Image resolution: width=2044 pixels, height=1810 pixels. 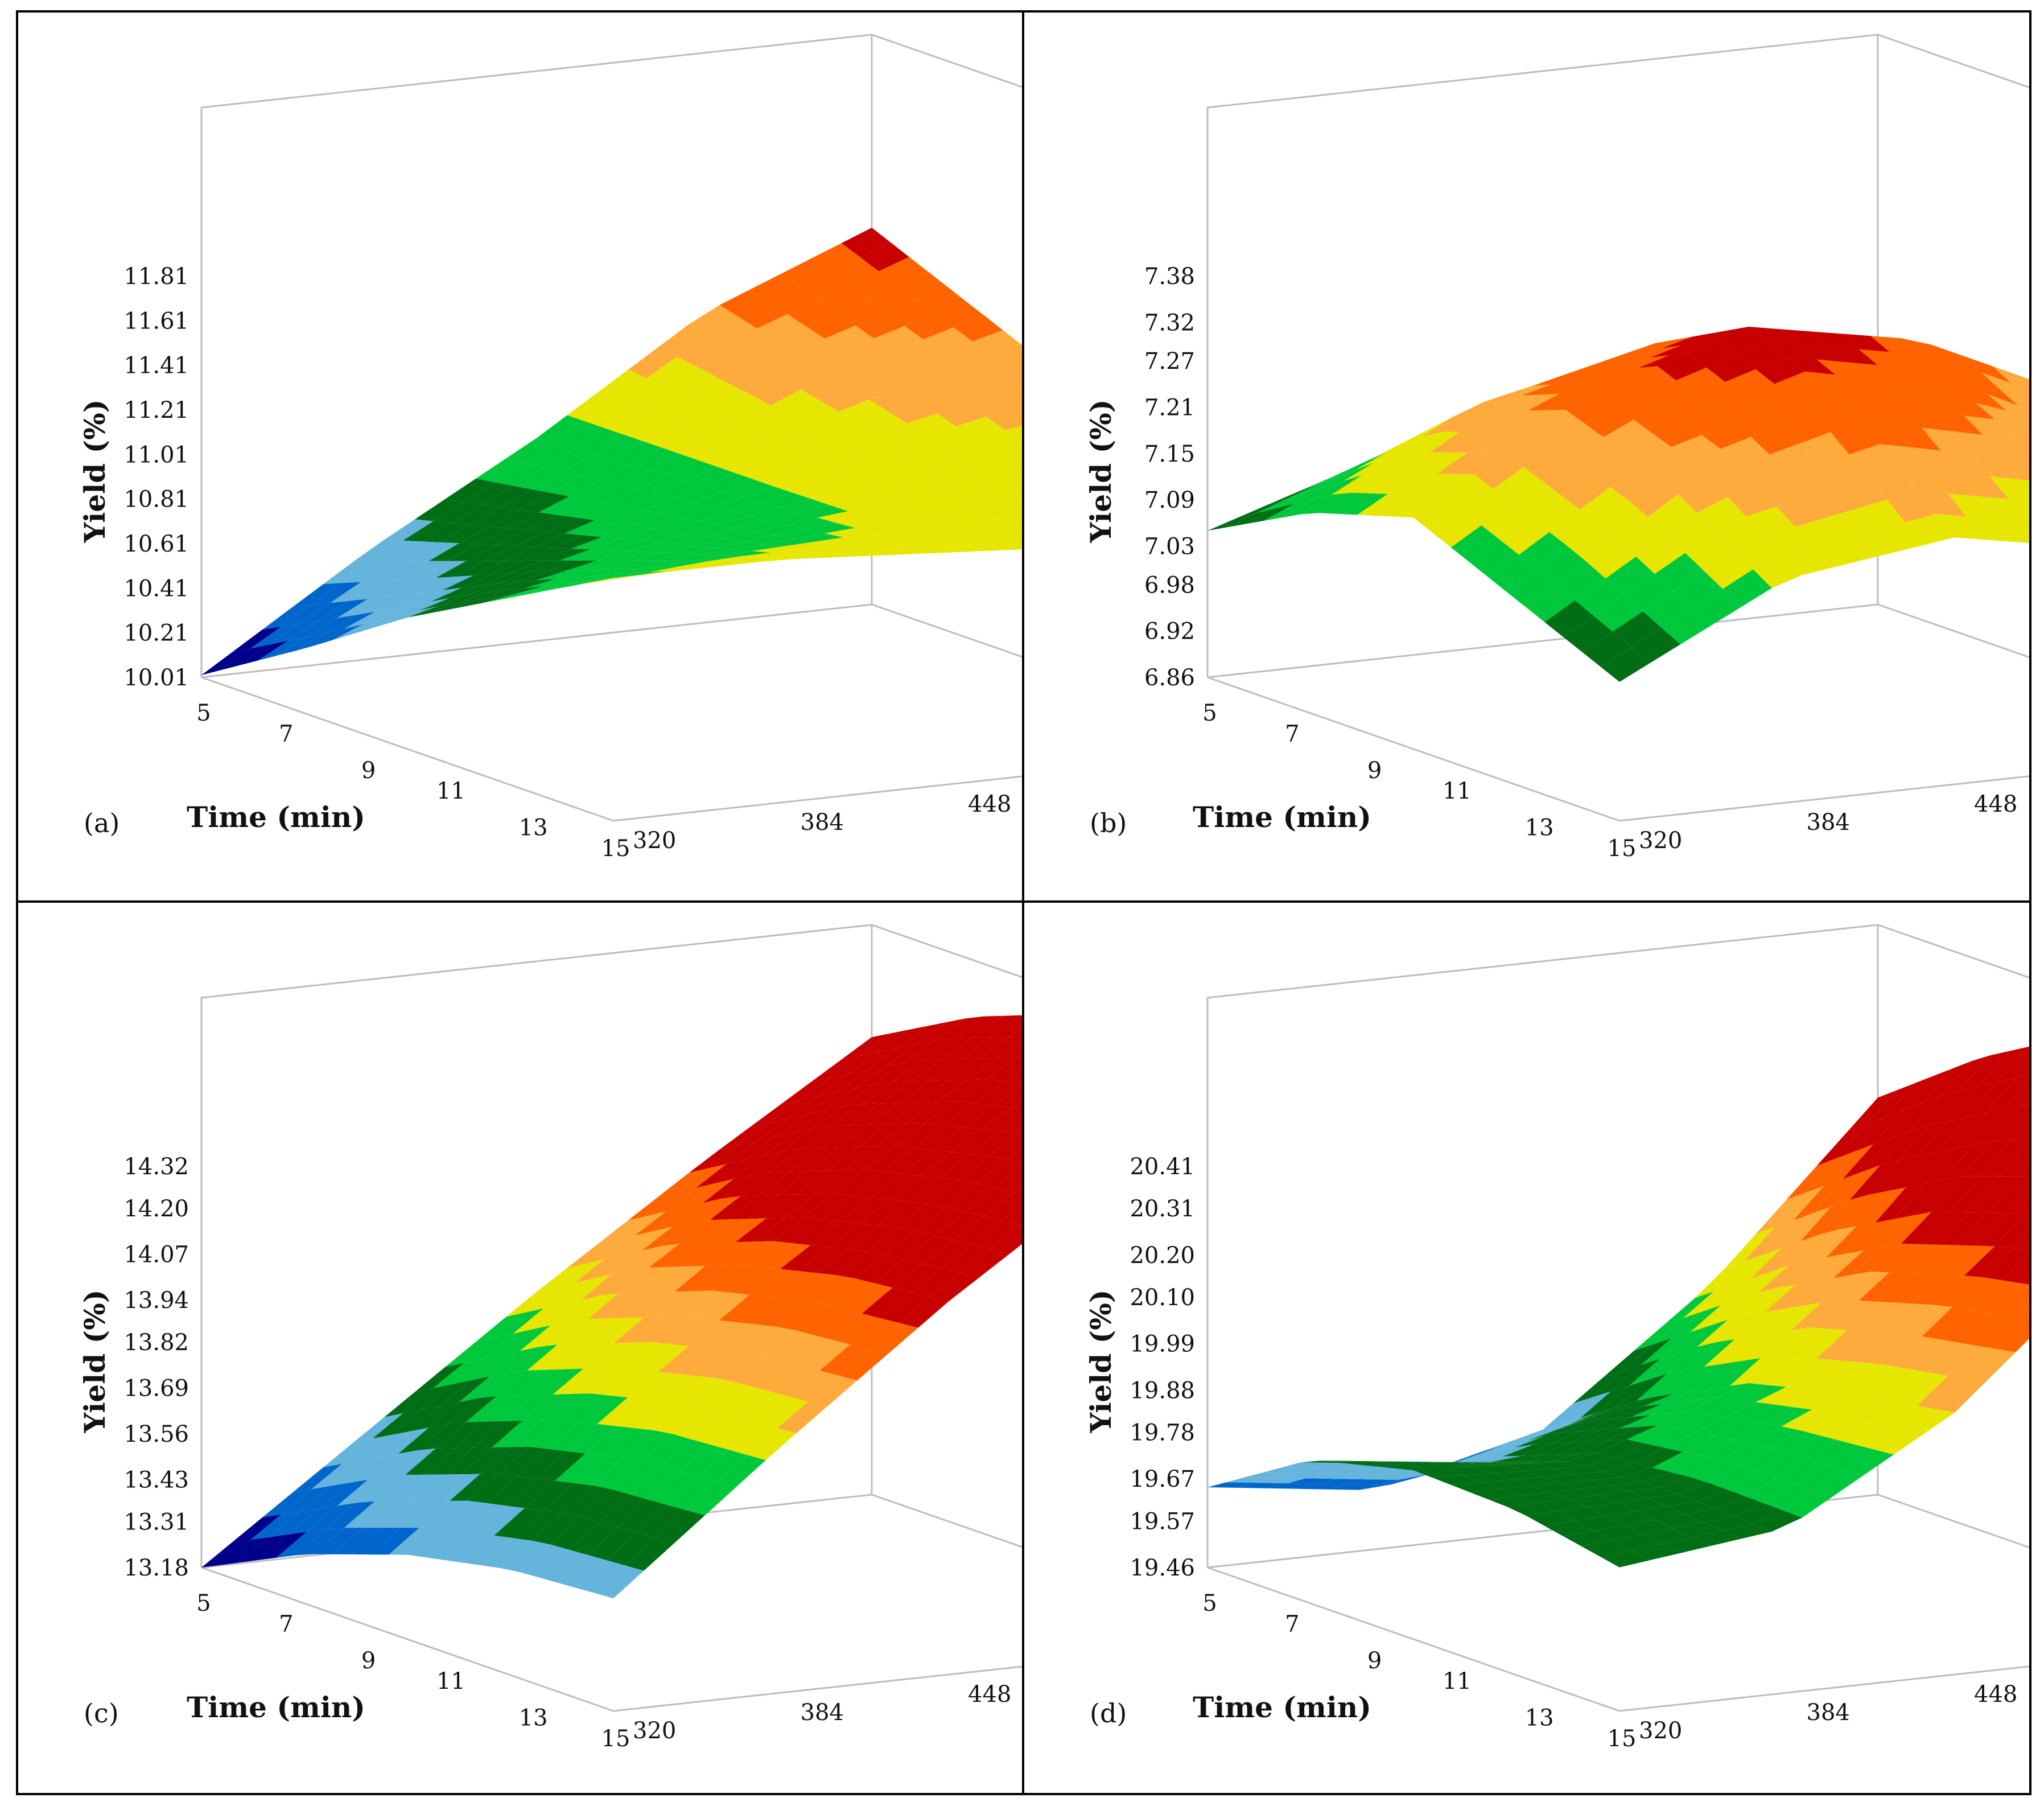 What do you see at coordinates (1108, 823) in the screenshot?
I see `panel-label: (b)` at bounding box center [1108, 823].